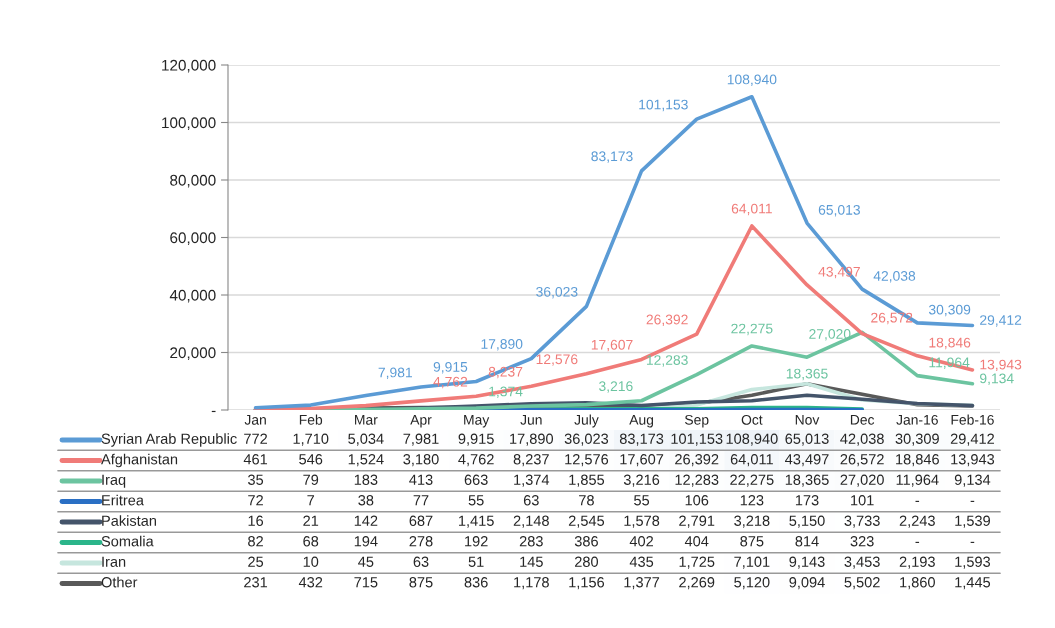  Describe the element at coordinates (476, 521) in the screenshot. I see `data-label: 1,415` at that location.